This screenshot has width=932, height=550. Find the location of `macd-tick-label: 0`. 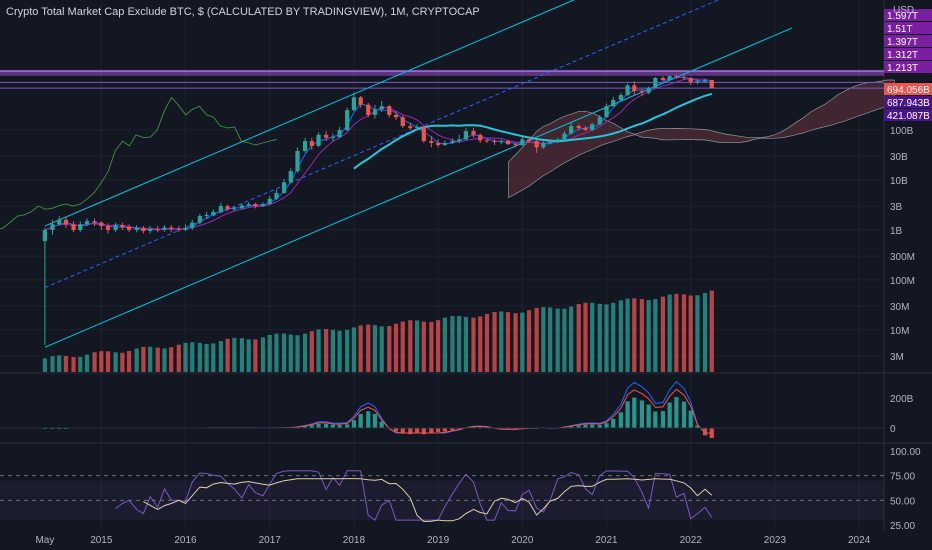

macd-tick-label: 0 is located at coordinates (893, 429).